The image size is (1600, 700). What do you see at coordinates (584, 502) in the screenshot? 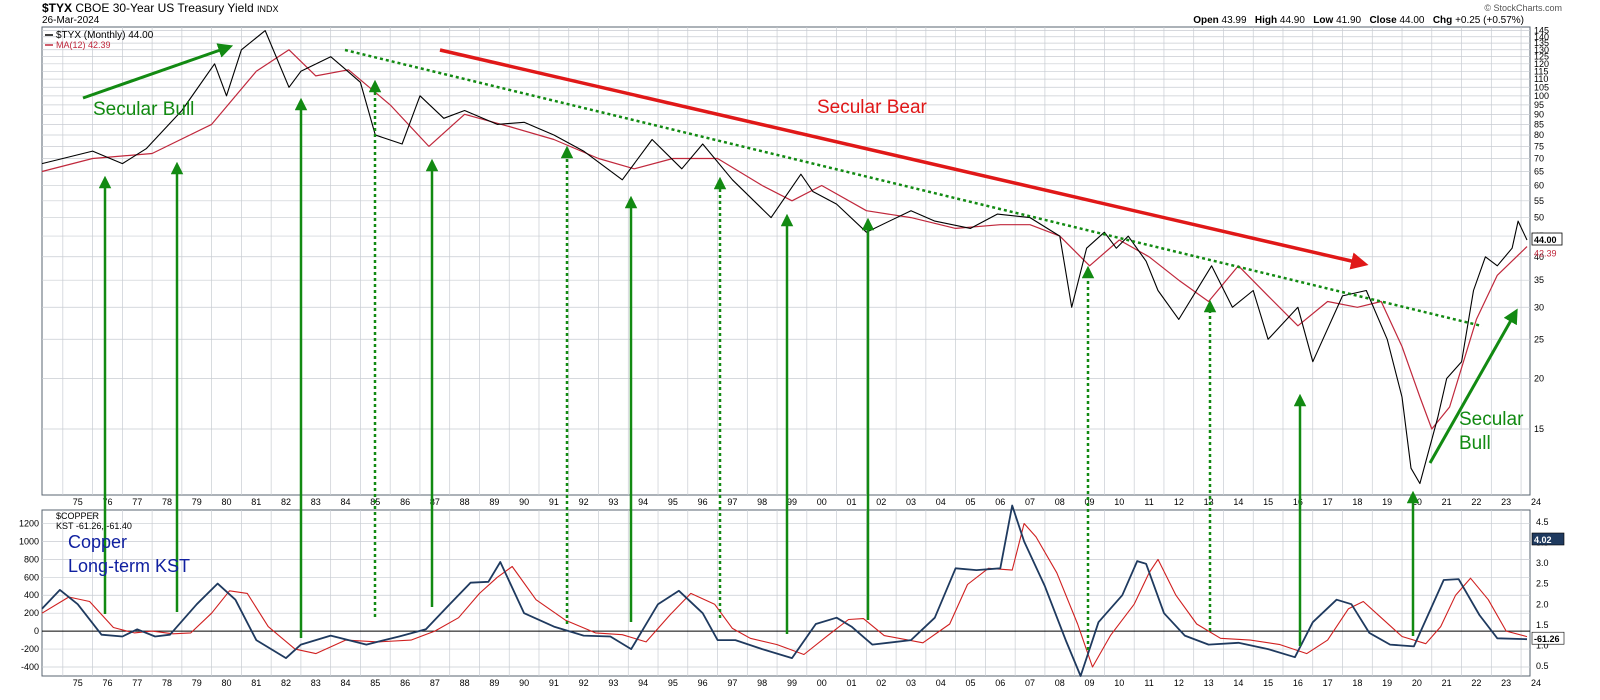
I see `x-tick-label: 92` at bounding box center [584, 502].